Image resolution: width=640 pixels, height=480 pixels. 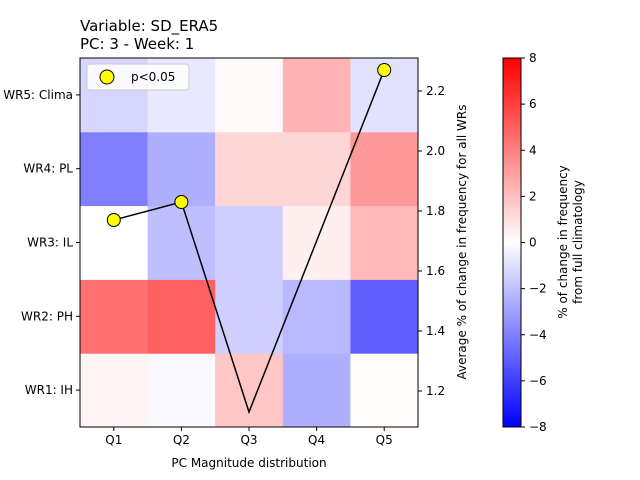 I want to click on right-tick-label: 2.0, so click(x=435, y=151).